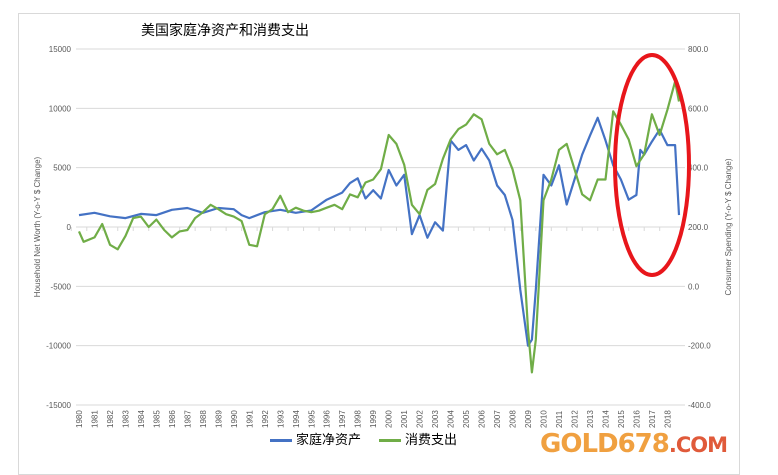  Describe the element at coordinates (58, 346) in the screenshot. I see `y-tick-label: -10000` at that location.